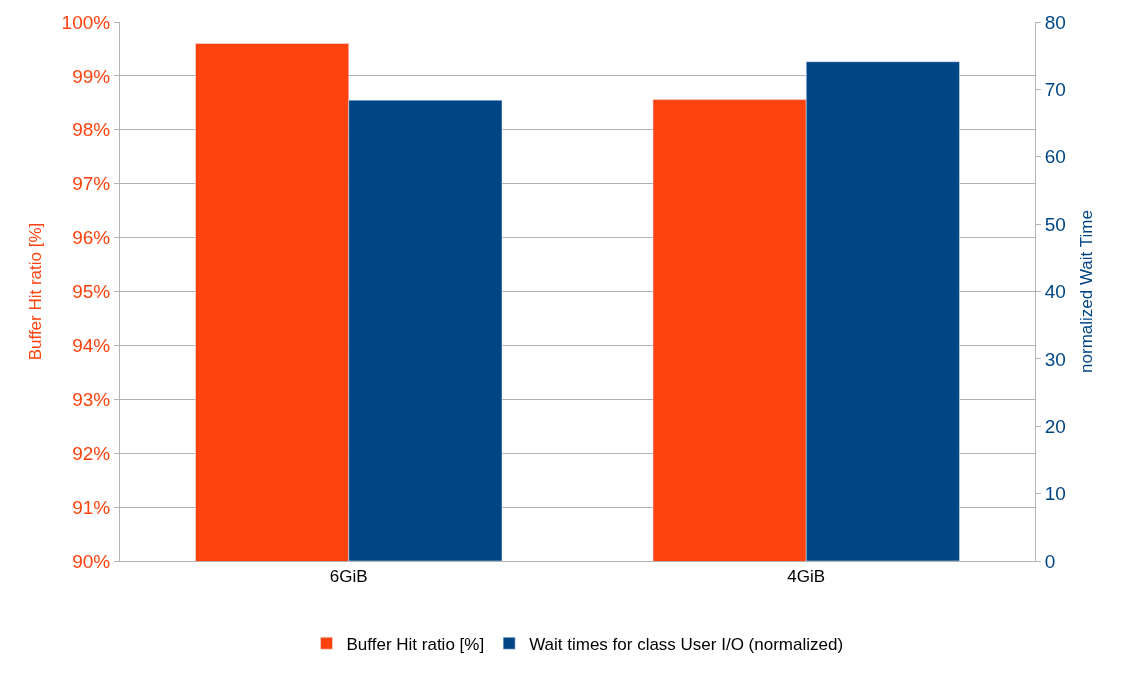 The height and width of the screenshot is (676, 1130). What do you see at coordinates (806, 577) in the screenshot?
I see `x-tick-label: 4GiB` at bounding box center [806, 577].